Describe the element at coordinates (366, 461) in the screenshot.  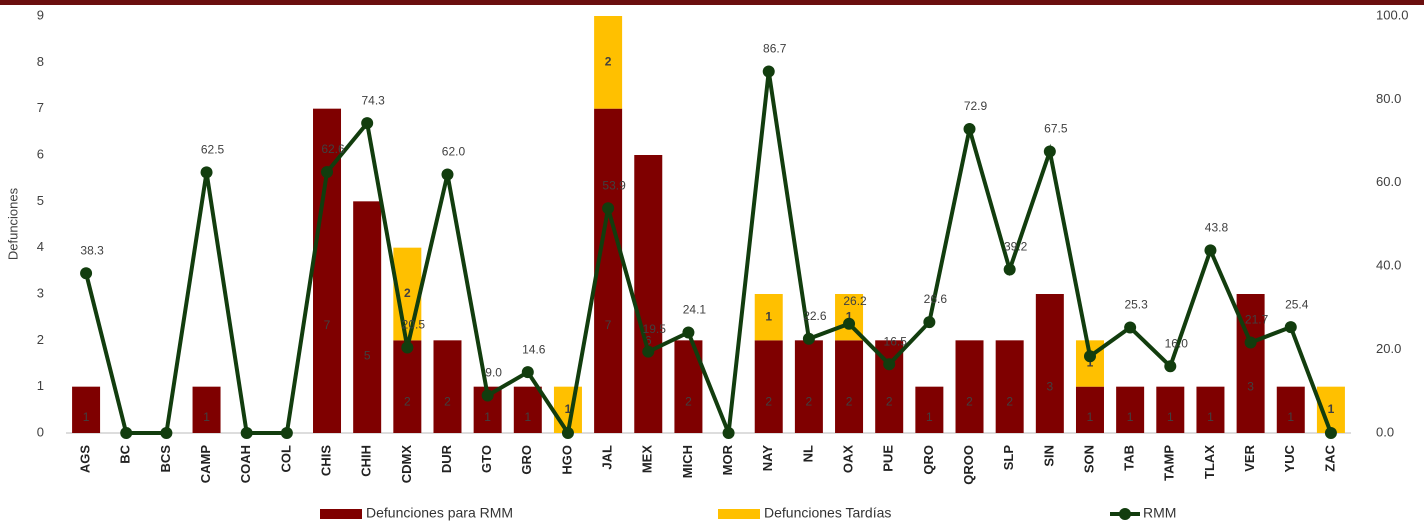
I see `x-tick-label: CHIH` at that location.